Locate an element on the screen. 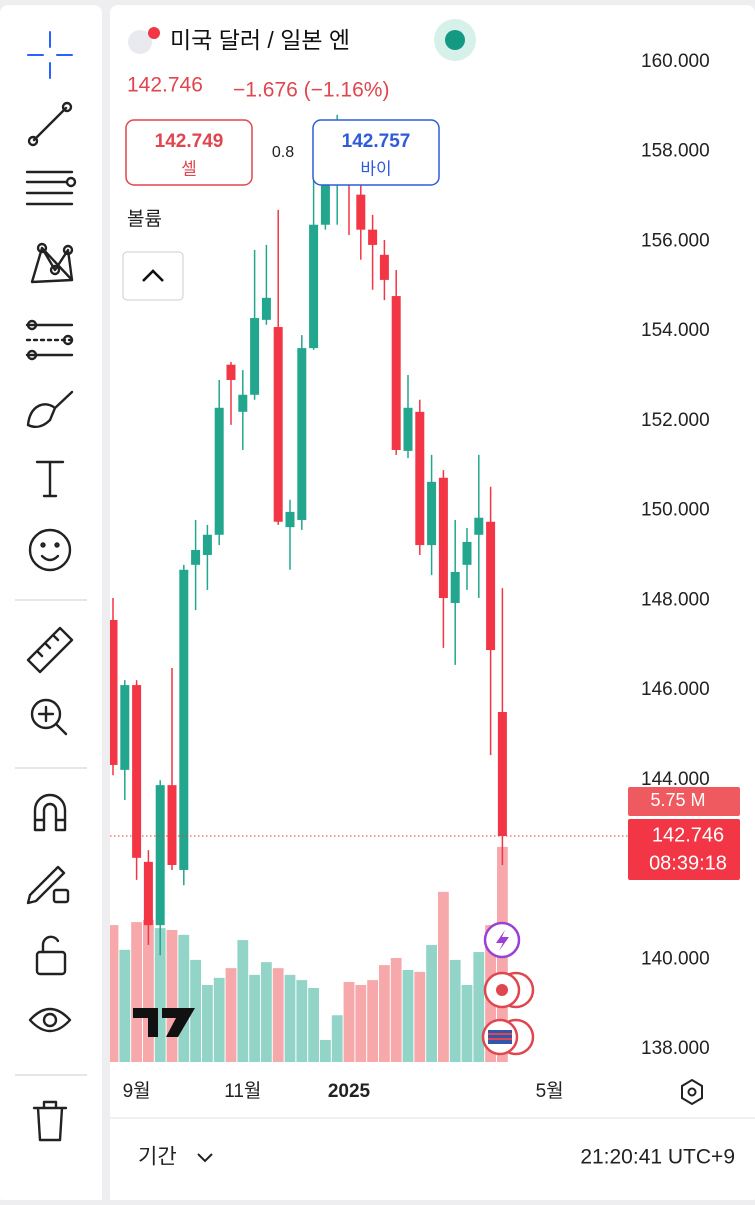  sell-button is located at coordinates (189, 152).